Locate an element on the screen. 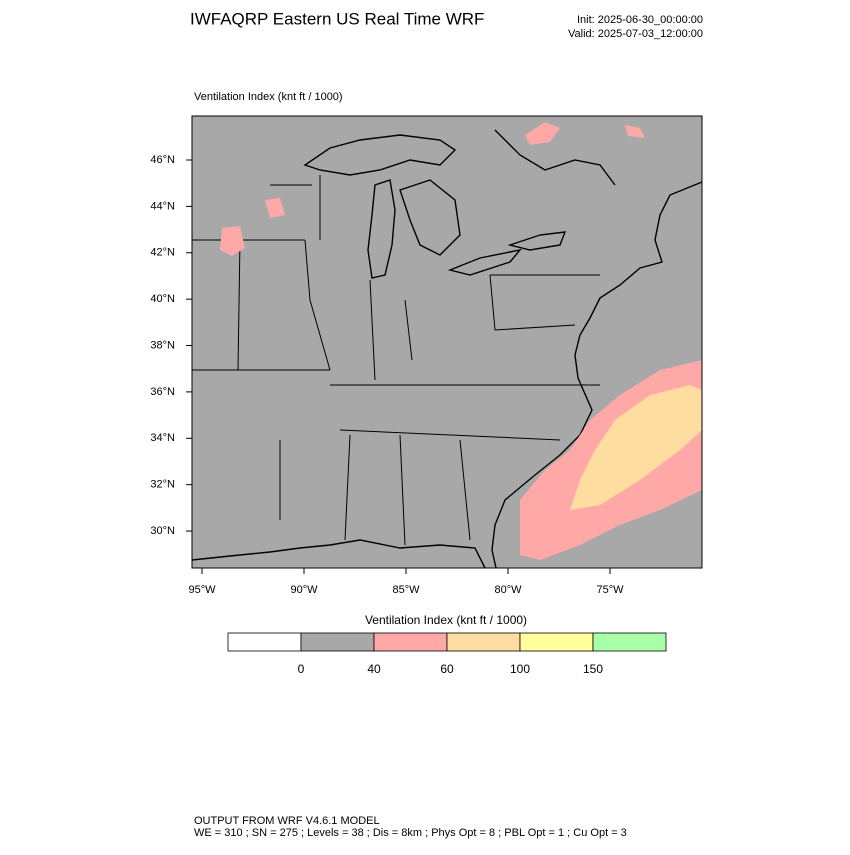 The width and height of the screenshot is (850, 855). colorbar-label: 40 is located at coordinates (374, 669).